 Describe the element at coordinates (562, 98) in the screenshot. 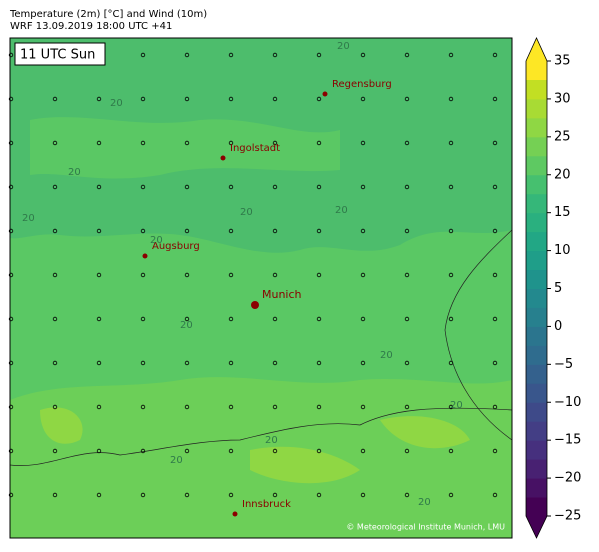

I see `colorbar-tick-label: 30` at that location.